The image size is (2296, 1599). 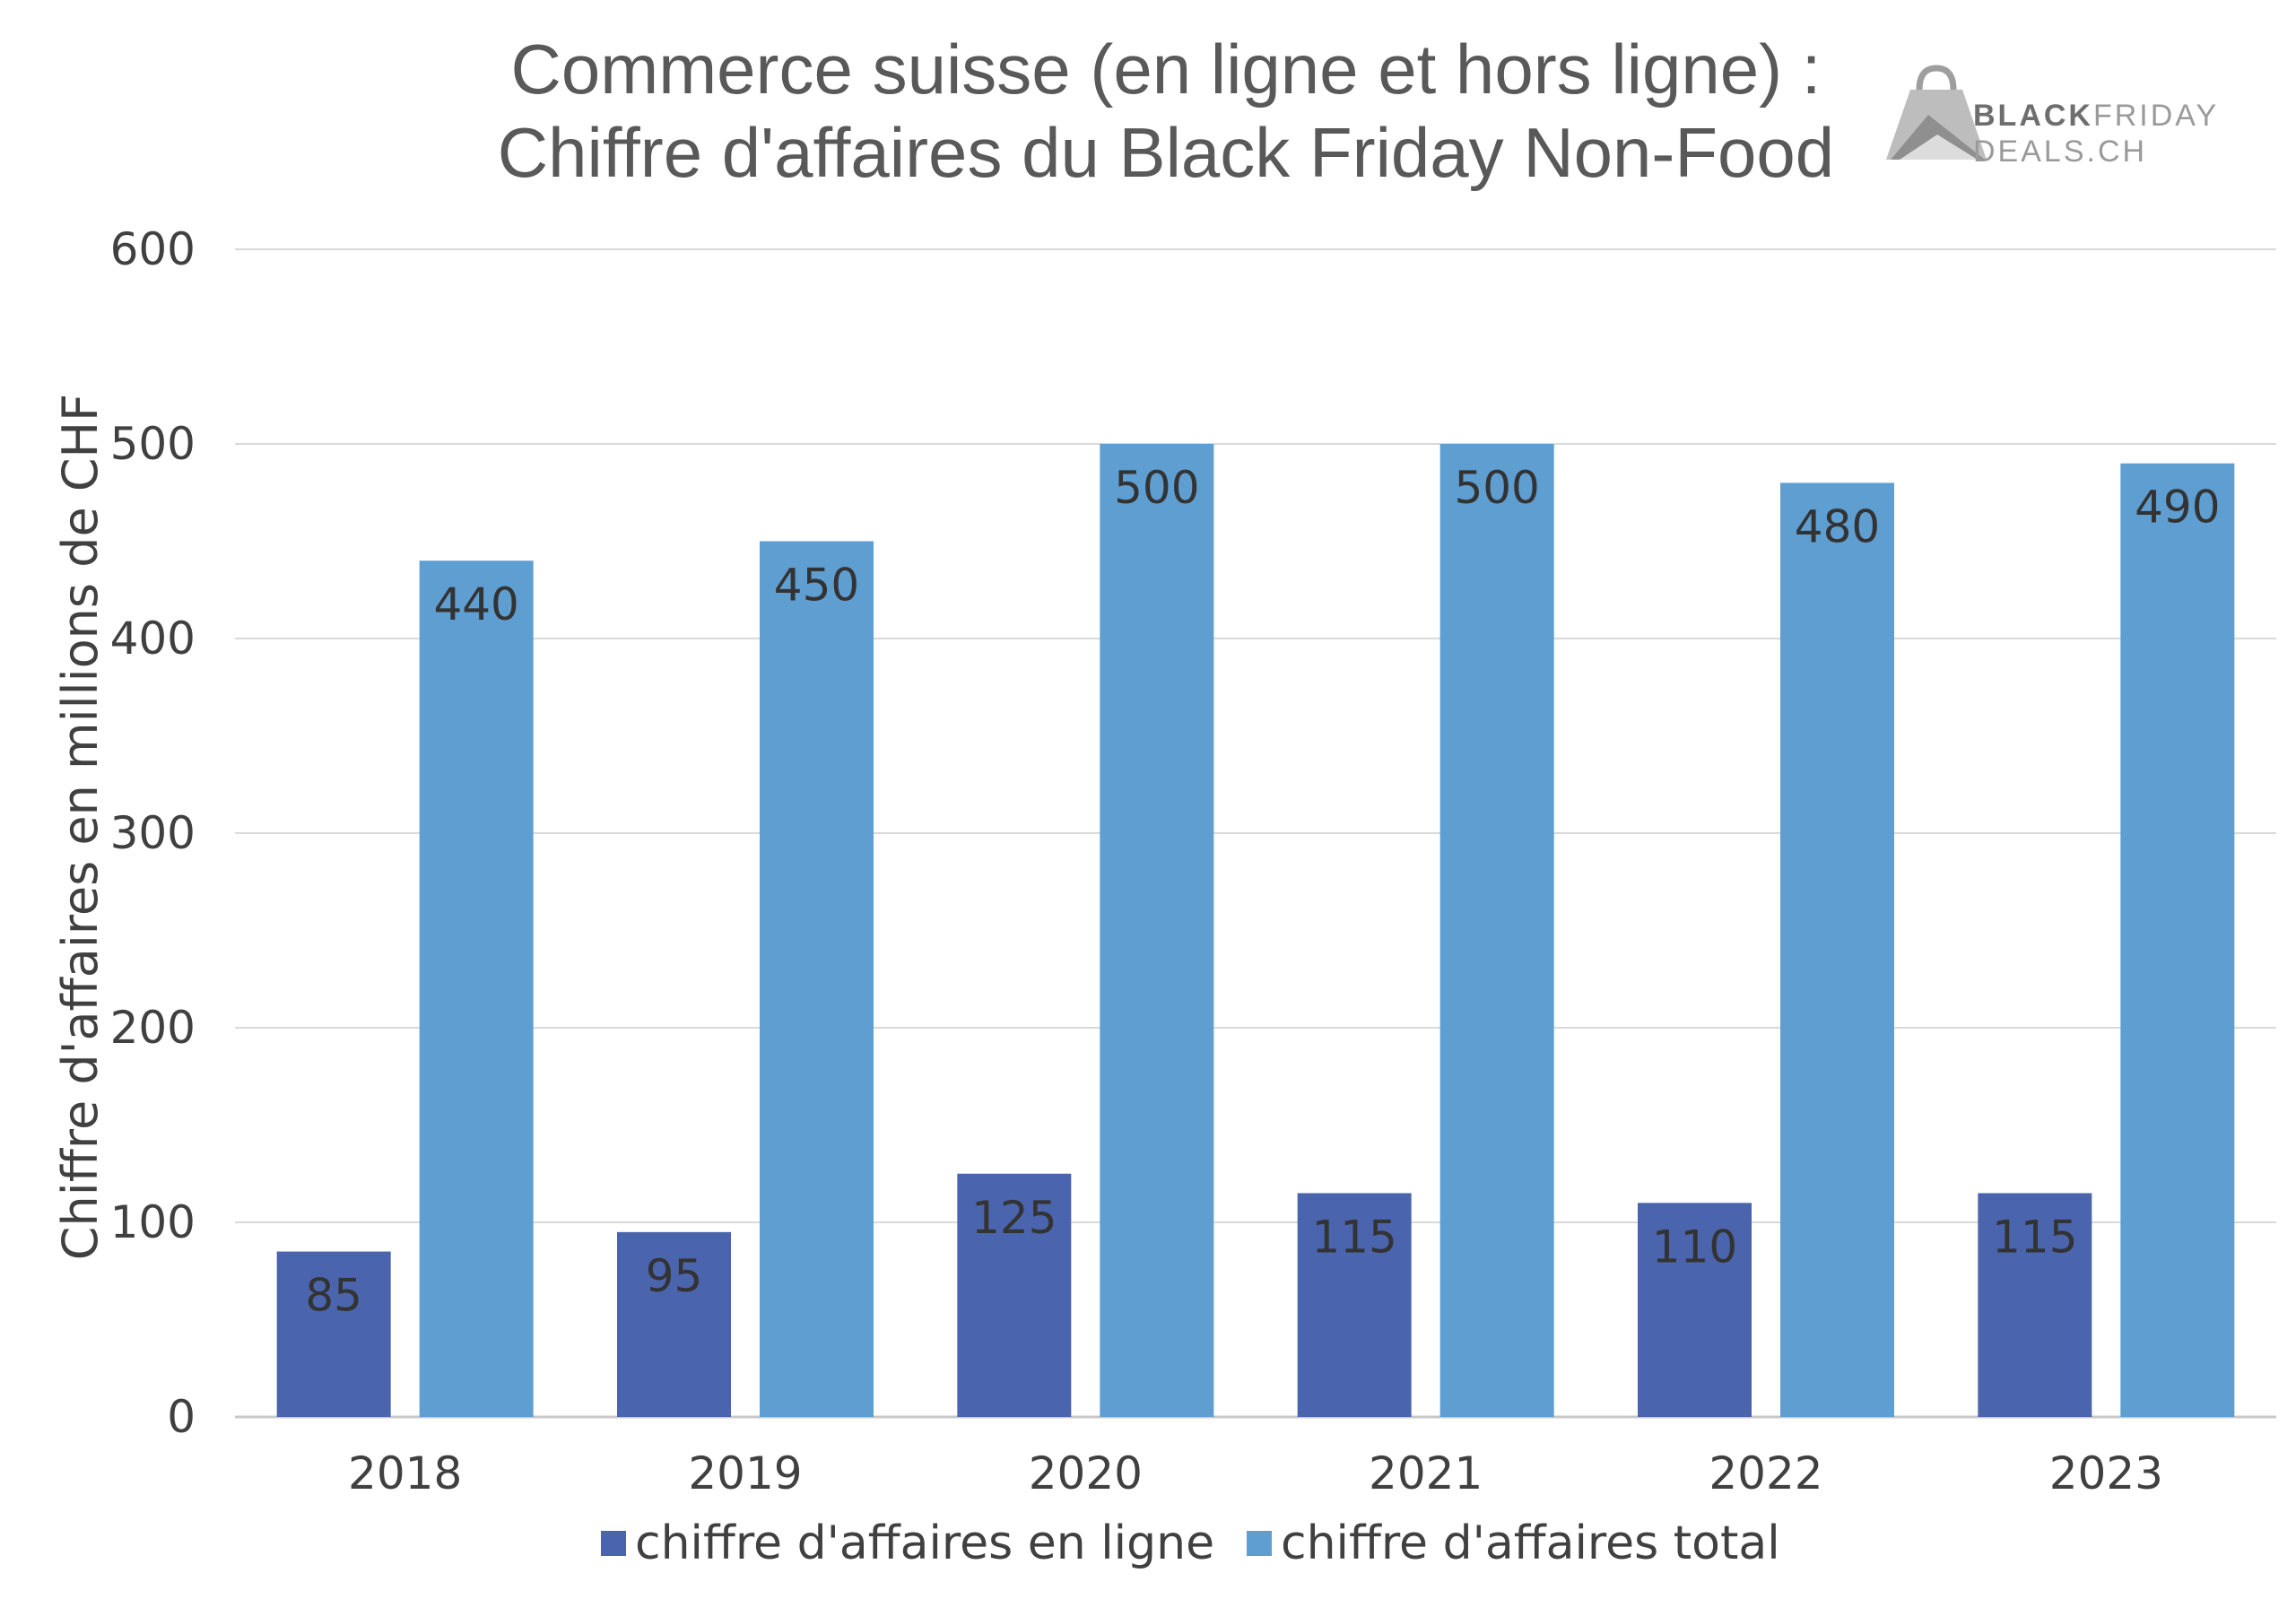 What do you see at coordinates (1837, 950) in the screenshot?
I see `bar-total-2022` at bounding box center [1837, 950].